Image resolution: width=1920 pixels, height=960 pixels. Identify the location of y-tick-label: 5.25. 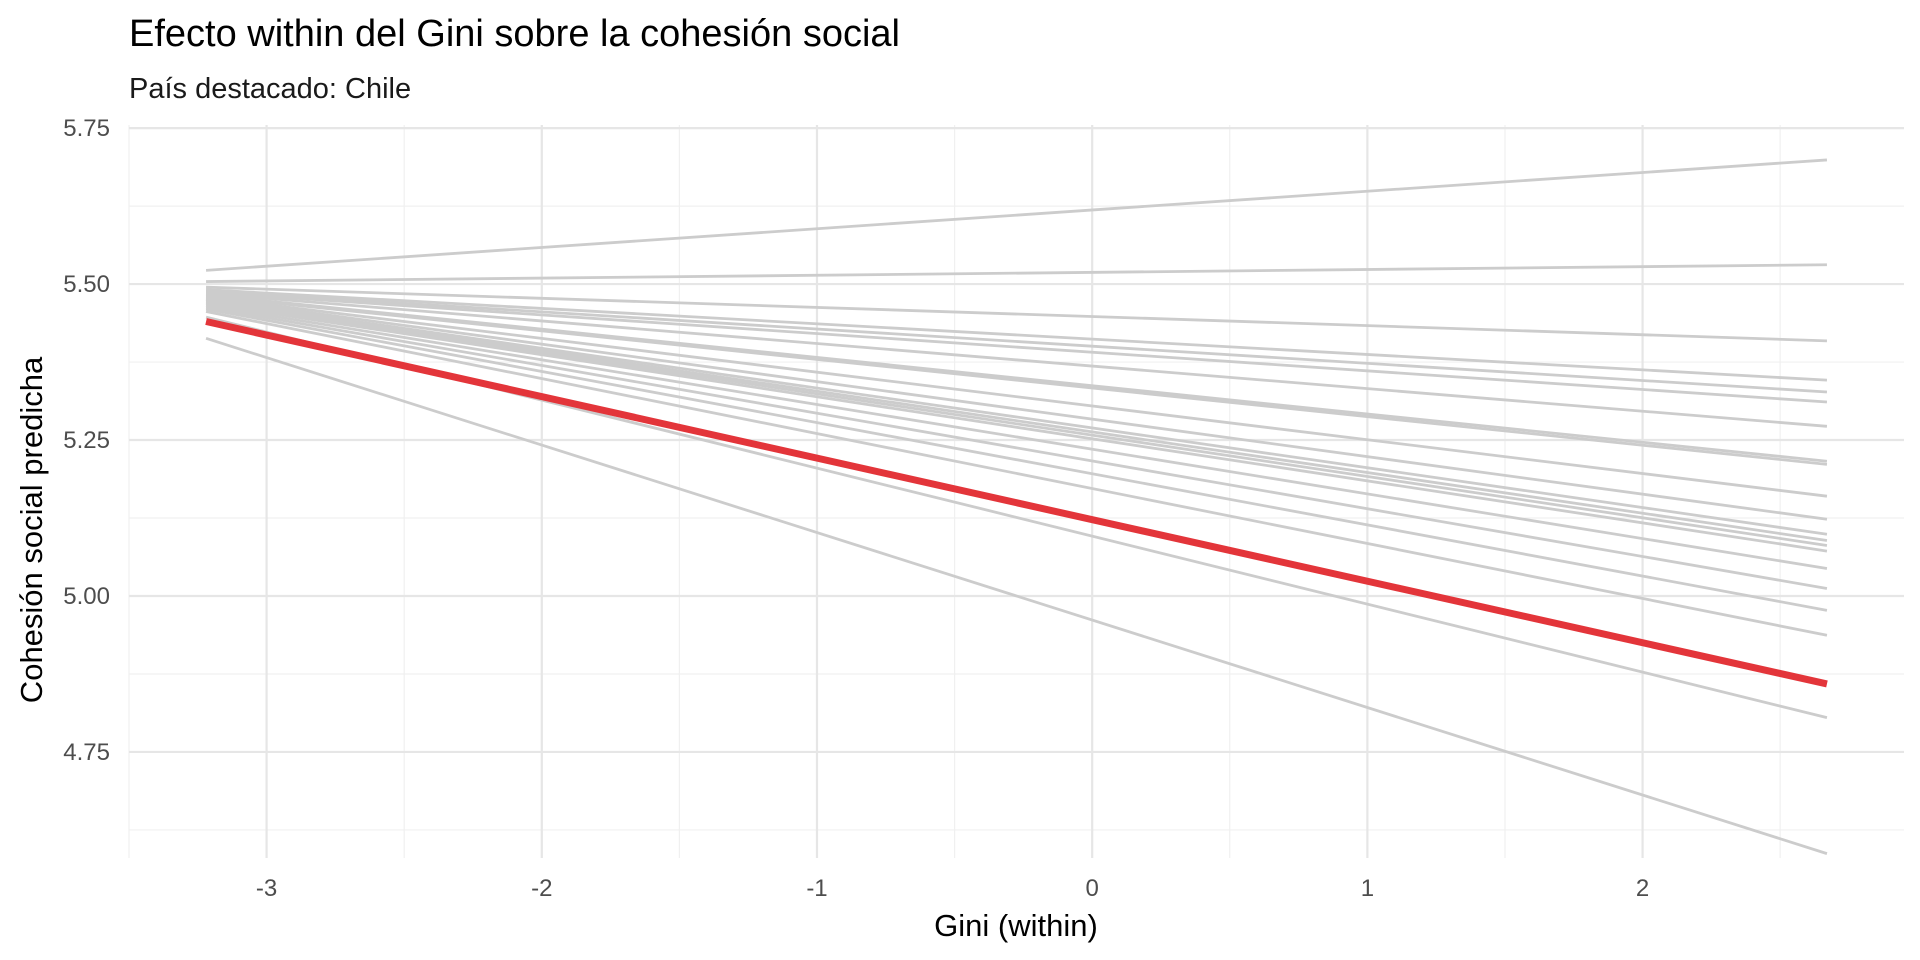
(86, 440).